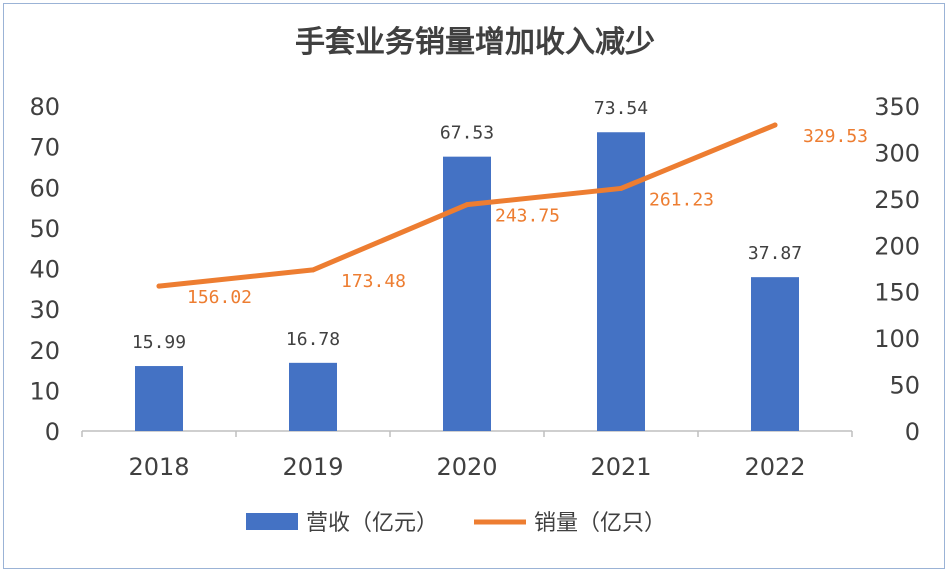 The height and width of the screenshot is (574, 950). What do you see at coordinates (313, 339) in the screenshot?
I see `bar-data-label: 16.78` at bounding box center [313, 339].